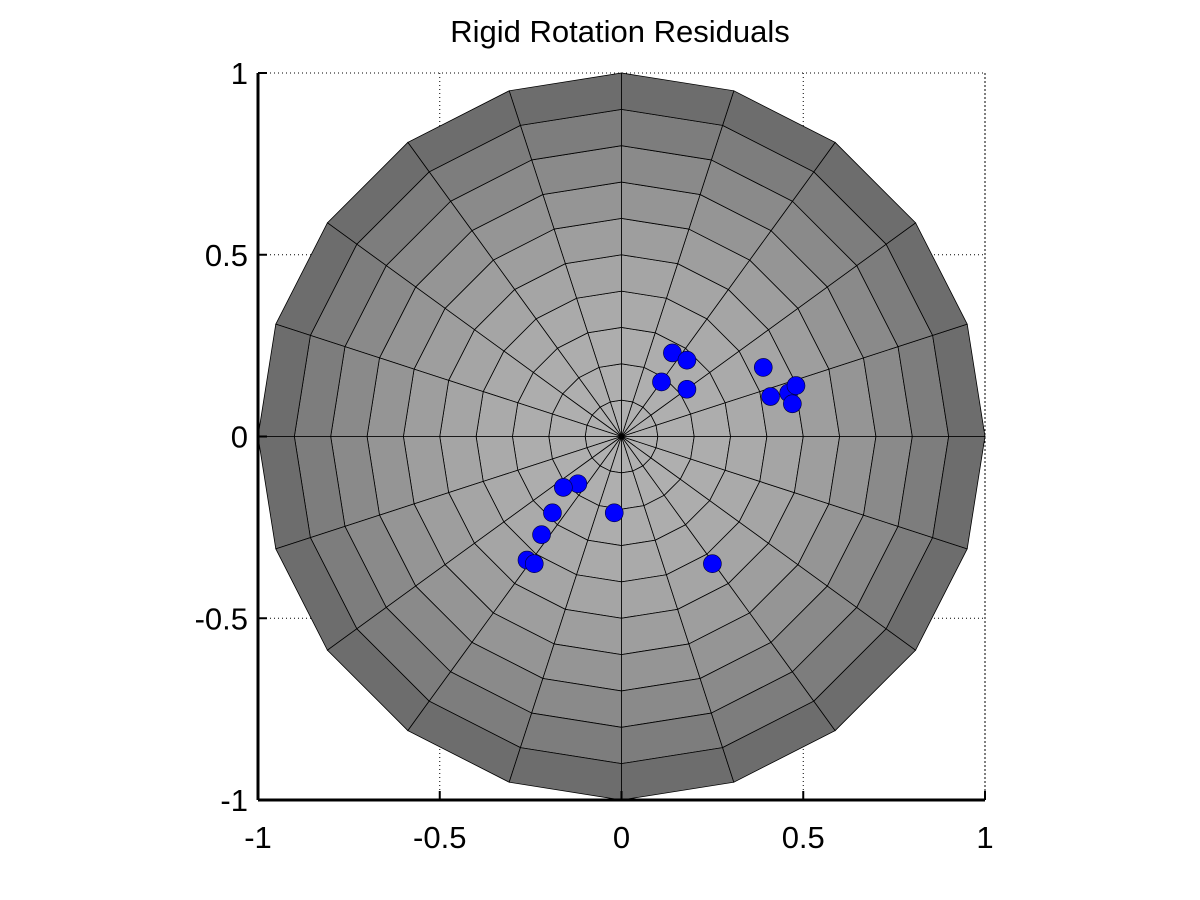  I want to click on y-tick-label: 0, so click(239, 437).